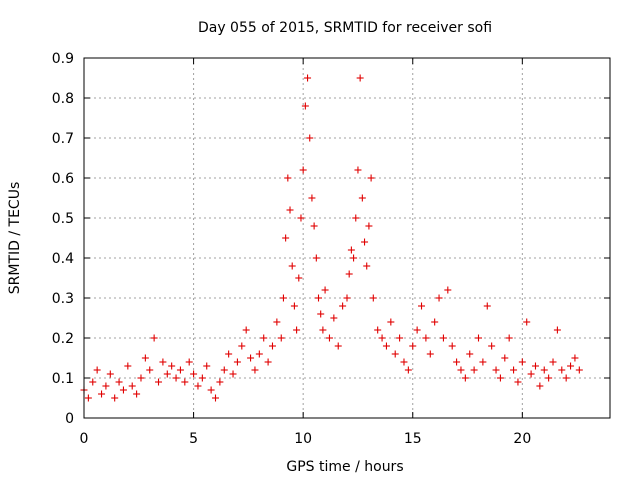 This screenshot has height=480, width=640. What do you see at coordinates (193, 439) in the screenshot?
I see `x-tick-label: 5` at bounding box center [193, 439].